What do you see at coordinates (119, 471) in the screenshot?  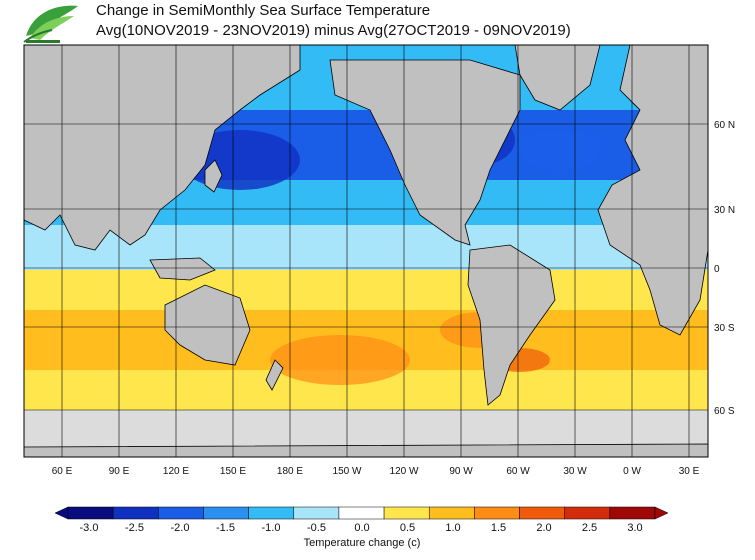 I see `lon-label: 90 E` at bounding box center [119, 471].